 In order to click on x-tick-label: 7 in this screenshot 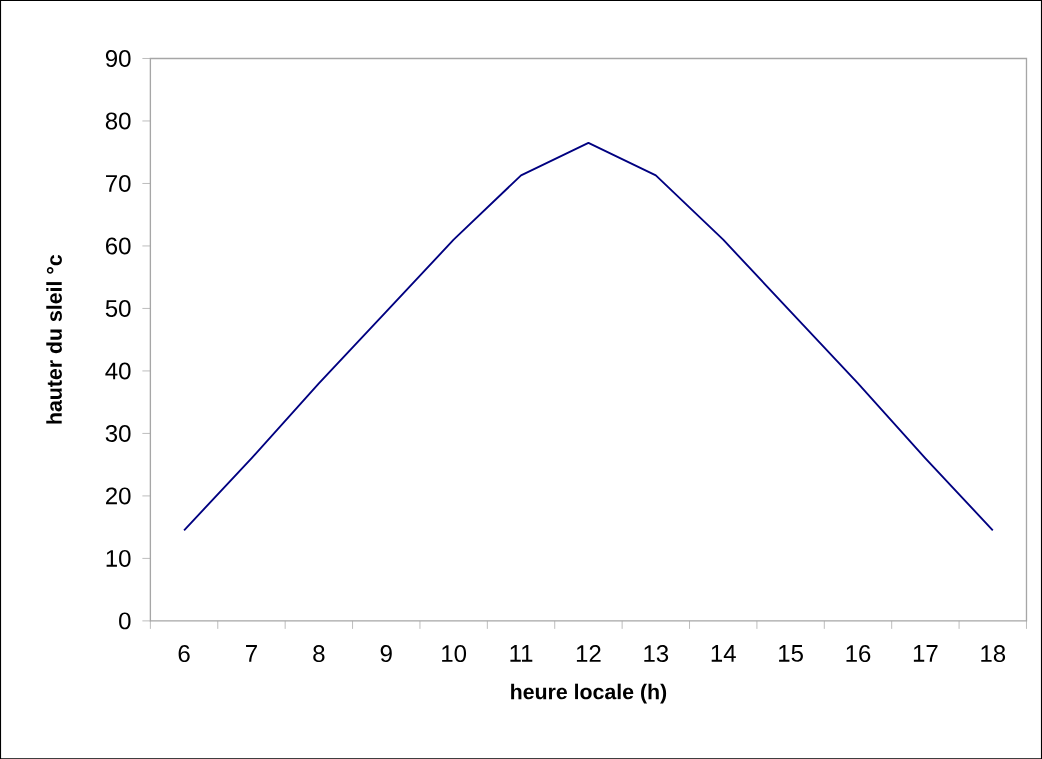, I will do `click(251, 653)`.